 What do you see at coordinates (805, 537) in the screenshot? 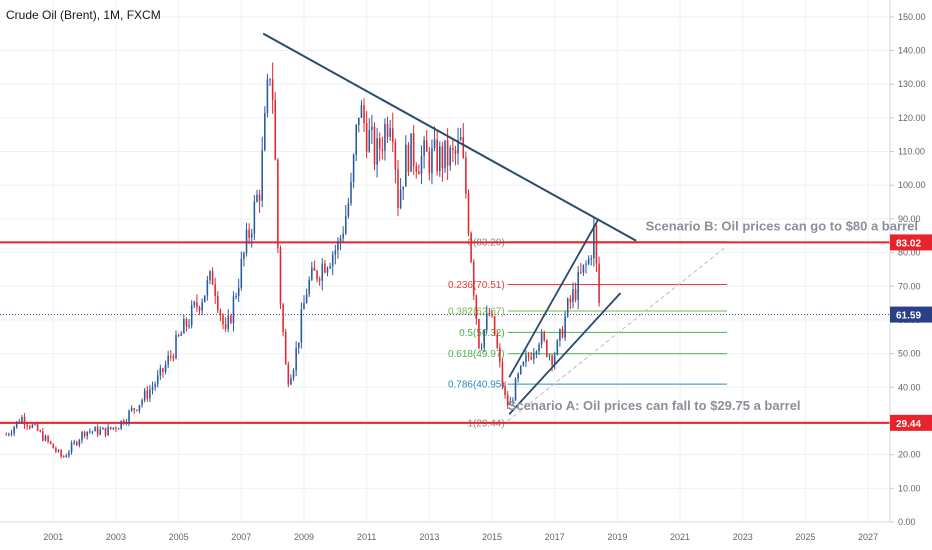
I see `time-tick-label: 2025` at bounding box center [805, 537].